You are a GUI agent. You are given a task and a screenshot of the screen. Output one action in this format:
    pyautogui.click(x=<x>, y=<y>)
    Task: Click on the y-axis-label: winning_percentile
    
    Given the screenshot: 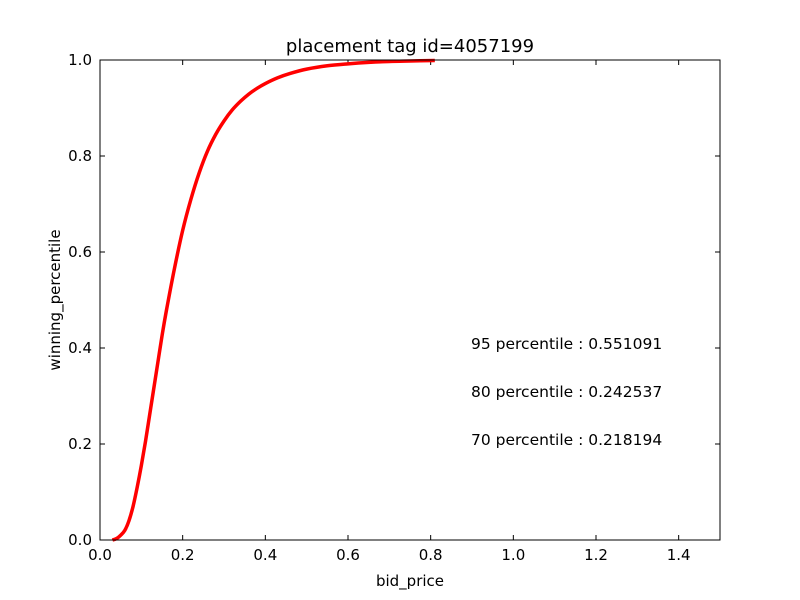 What is the action you would take?
    pyautogui.click(x=55, y=299)
    